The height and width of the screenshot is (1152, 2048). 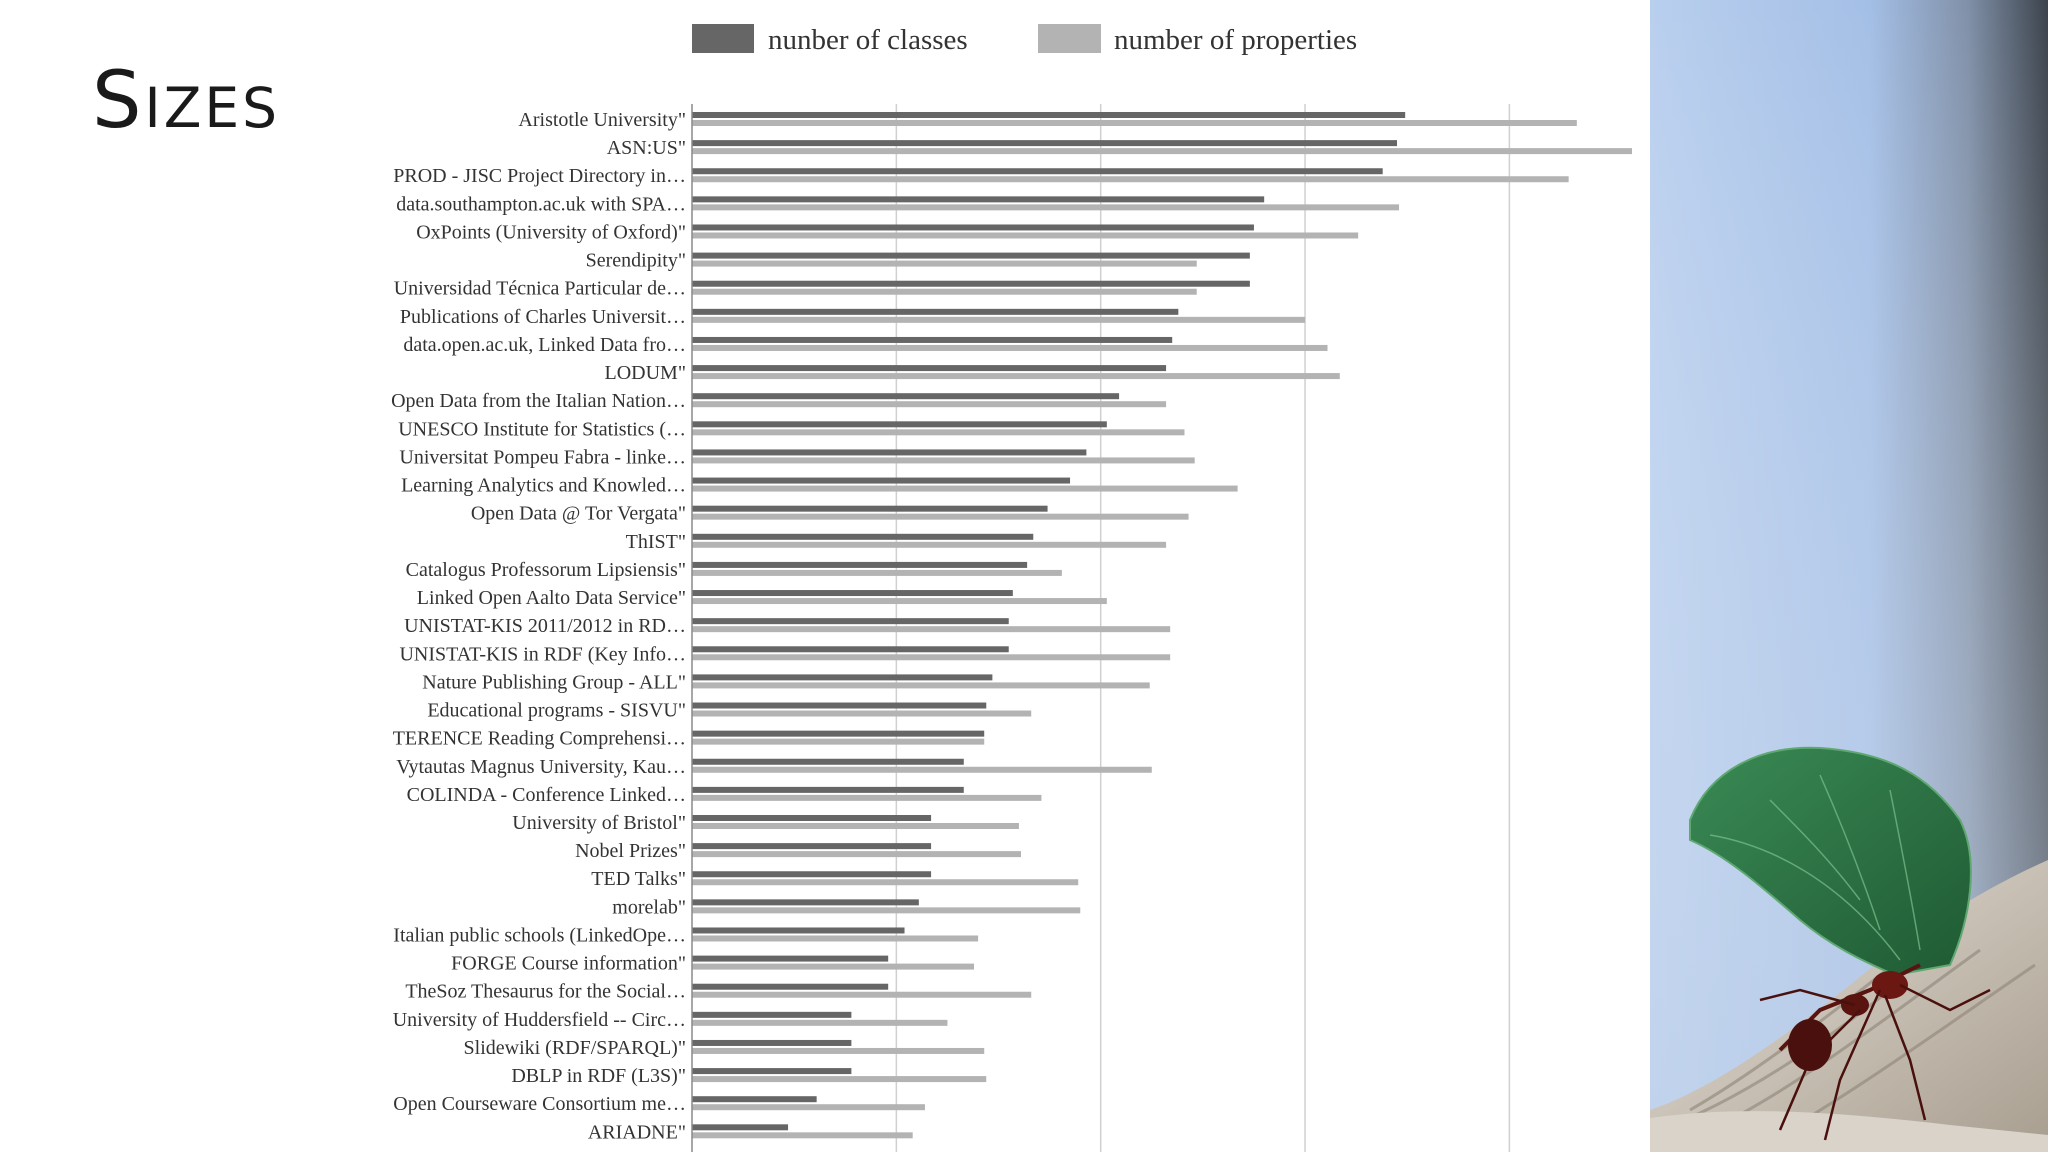 I want to click on category-label: morelab", so click(x=649, y=907).